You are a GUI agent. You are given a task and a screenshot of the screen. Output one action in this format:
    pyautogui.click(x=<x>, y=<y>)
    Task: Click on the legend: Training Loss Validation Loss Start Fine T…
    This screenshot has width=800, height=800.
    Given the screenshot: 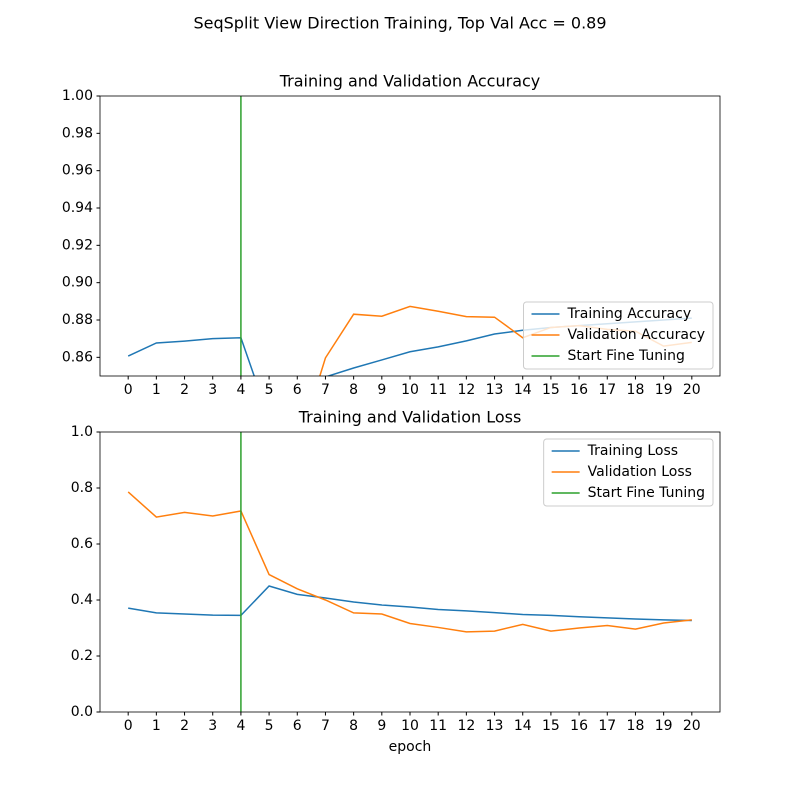 What is the action you would take?
    pyautogui.click(x=628, y=472)
    